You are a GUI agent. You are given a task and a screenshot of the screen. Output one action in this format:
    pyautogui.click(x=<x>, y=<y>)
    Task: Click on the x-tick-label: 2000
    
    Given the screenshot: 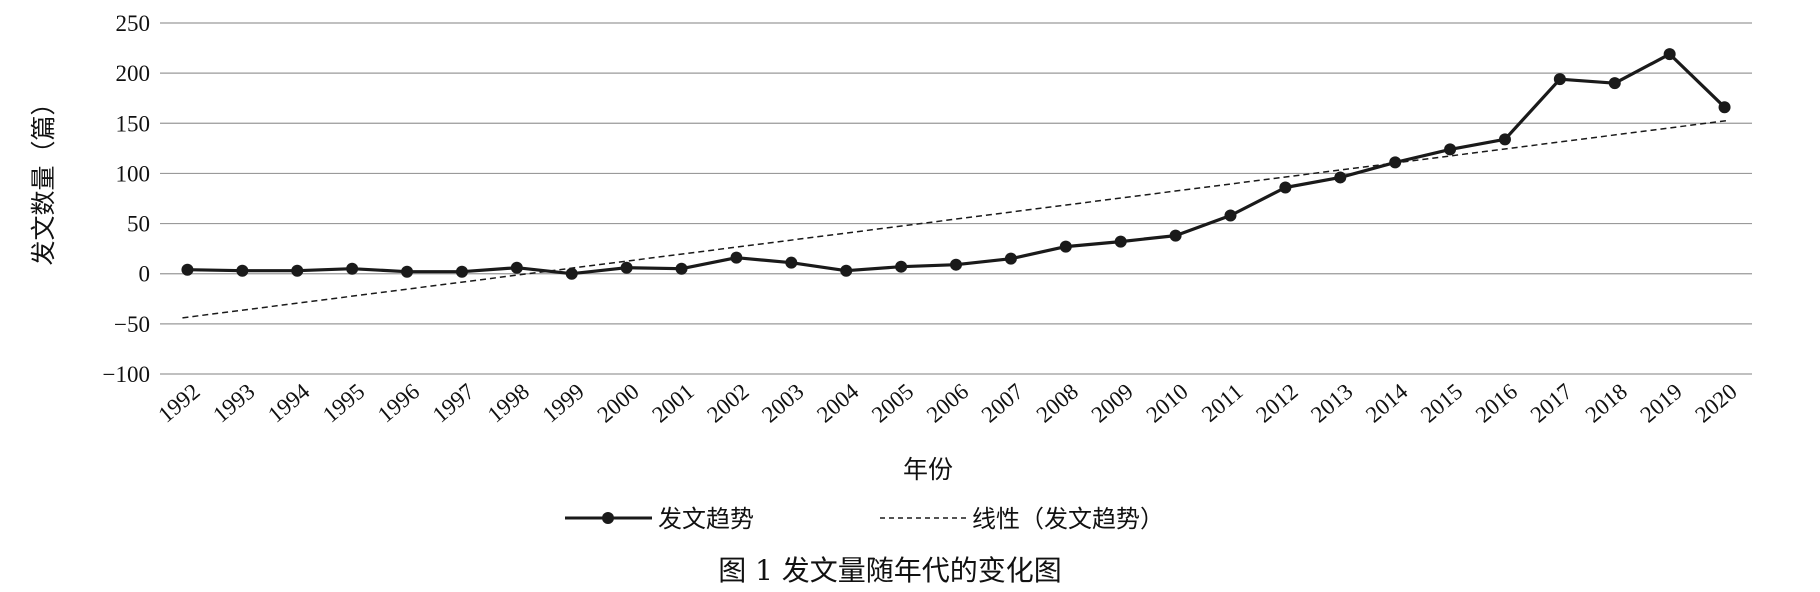 What is the action you would take?
    pyautogui.click(x=618, y=403)
    